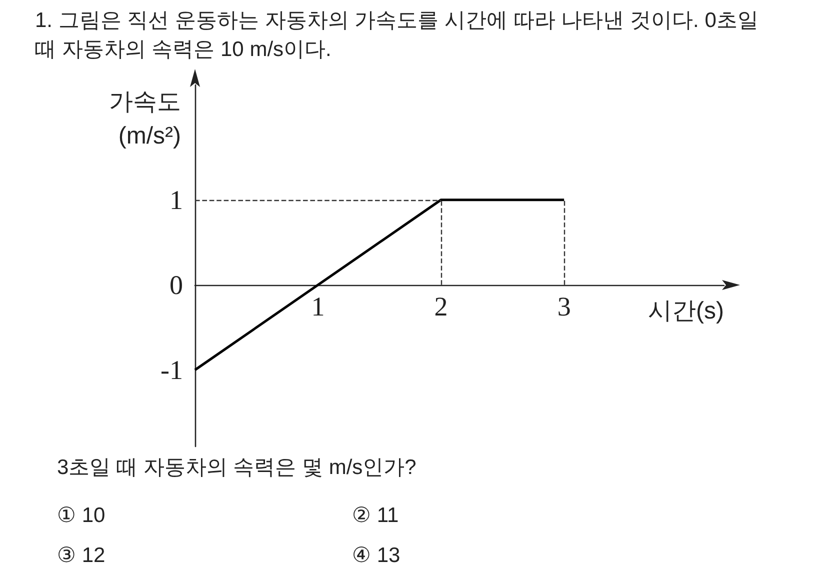 The height and width of the screenshot is (573, 826). Describe the element at coordinates (145, 119) in the screenshot. I see `y-axis-title: 가속도 (m/s²)` at that location.